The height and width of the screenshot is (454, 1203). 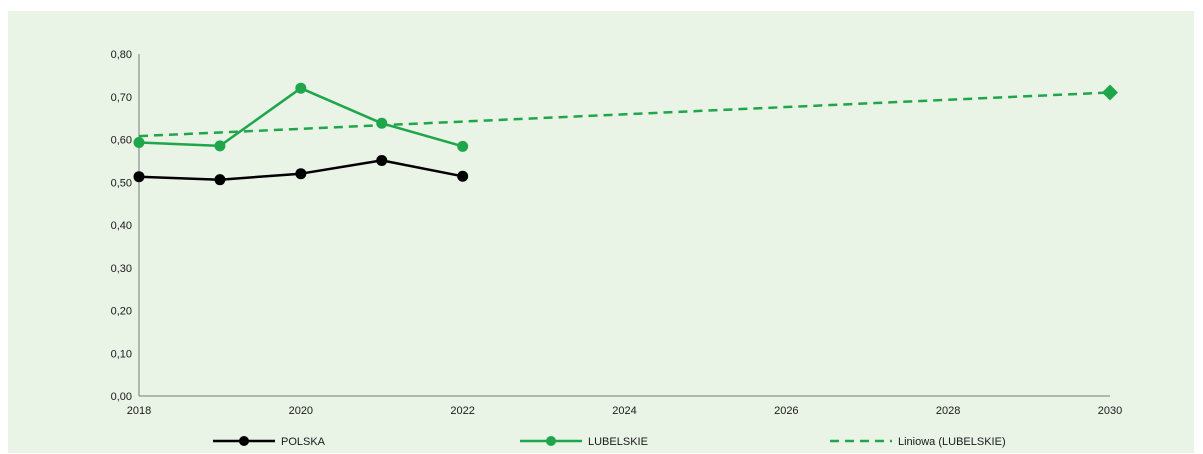 What do you see at coordinates (121, 312) in the screenshot?
I see `y-tick-label: 0,20` at bounding box center [121, 312].